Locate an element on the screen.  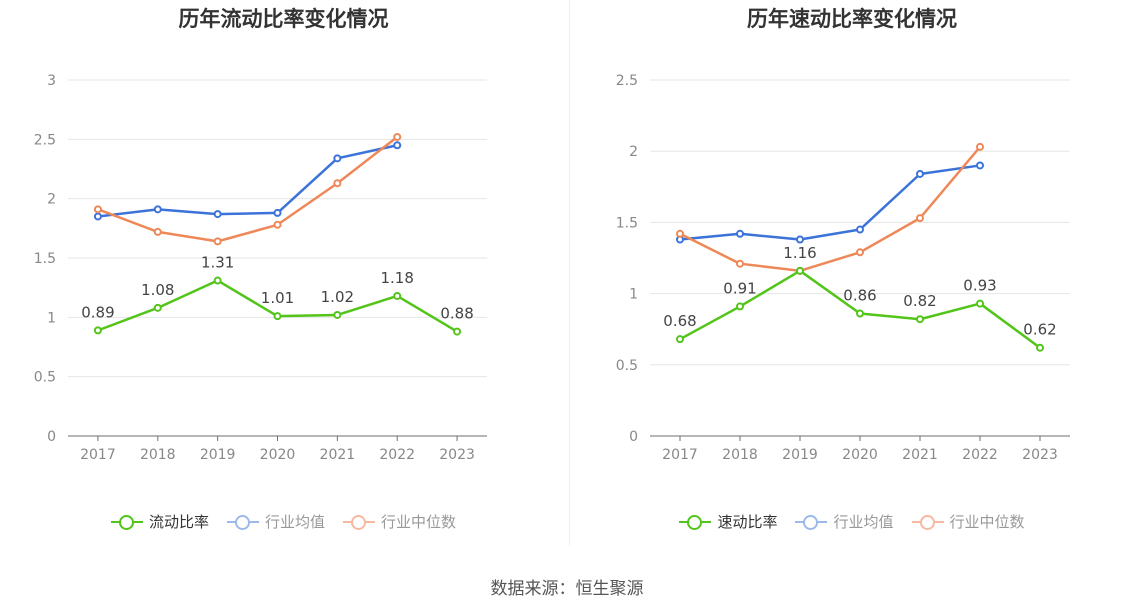
data-label: 1.16 is located at coordinates (799, 253).